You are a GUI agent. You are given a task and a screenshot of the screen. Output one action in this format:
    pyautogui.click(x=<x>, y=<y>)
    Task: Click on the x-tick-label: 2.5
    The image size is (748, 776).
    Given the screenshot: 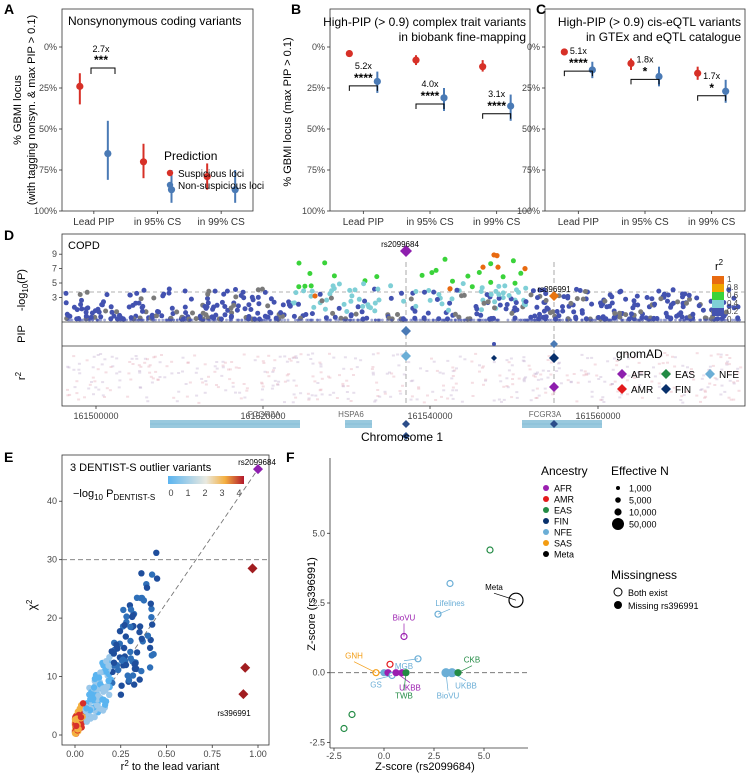 What is the action you would take?
    pyautogui.click(x=434, y=756)
    